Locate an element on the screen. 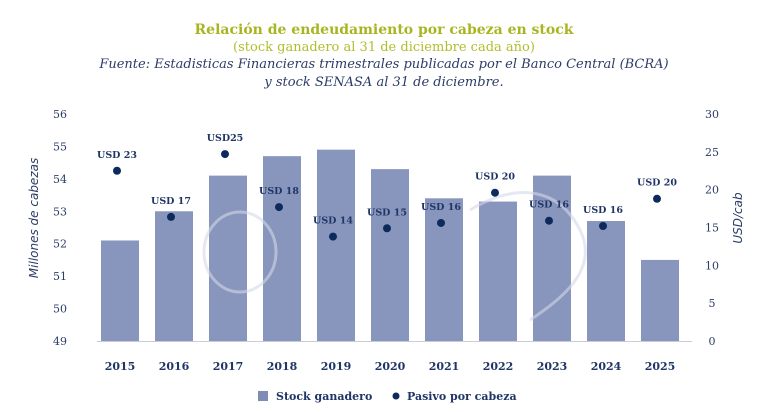 Image resolution: width=768 pixels, height=412 pixels. x-tick-2016: 2016 is located at coordinates (174, 366).